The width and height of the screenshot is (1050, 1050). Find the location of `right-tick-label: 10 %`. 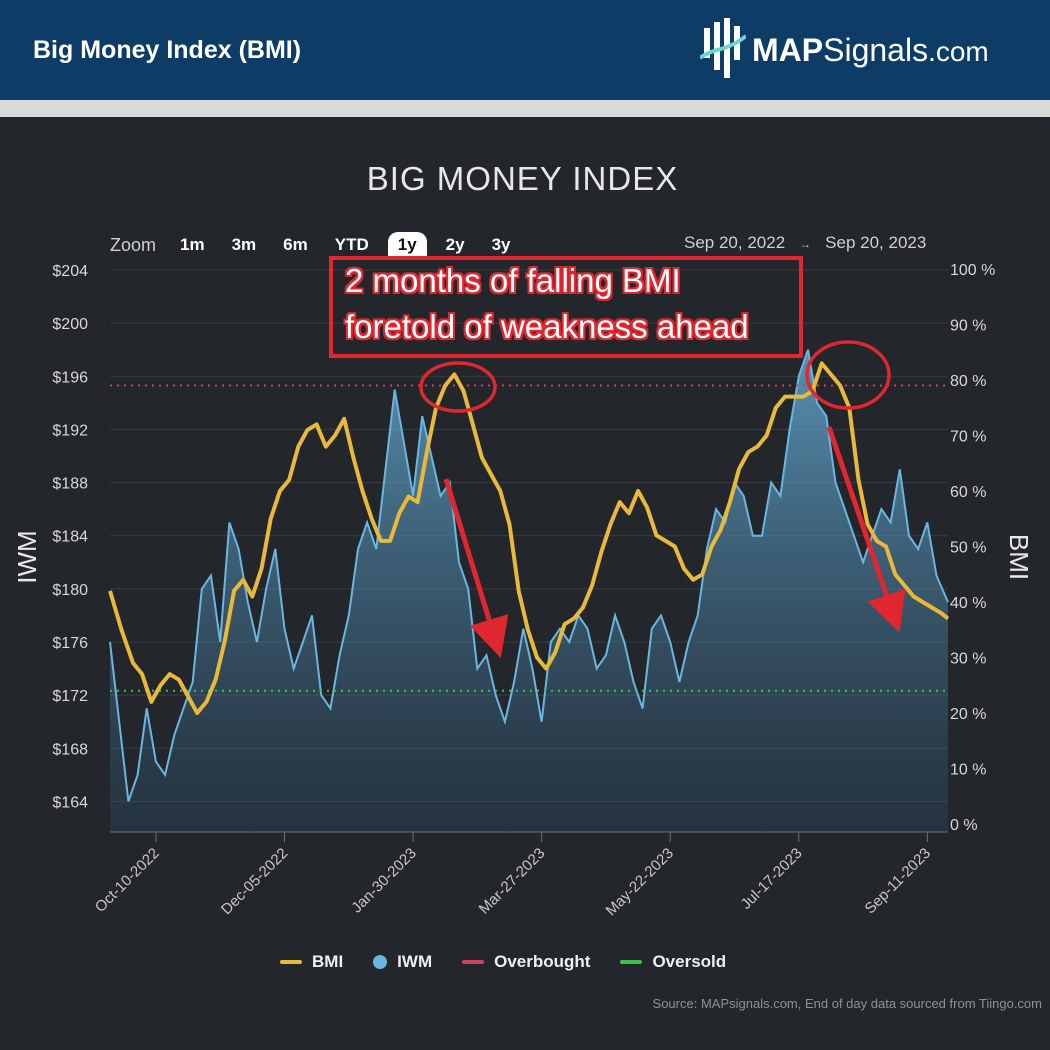

right-tick-label: 10 % is located at coordinates (968, 770).